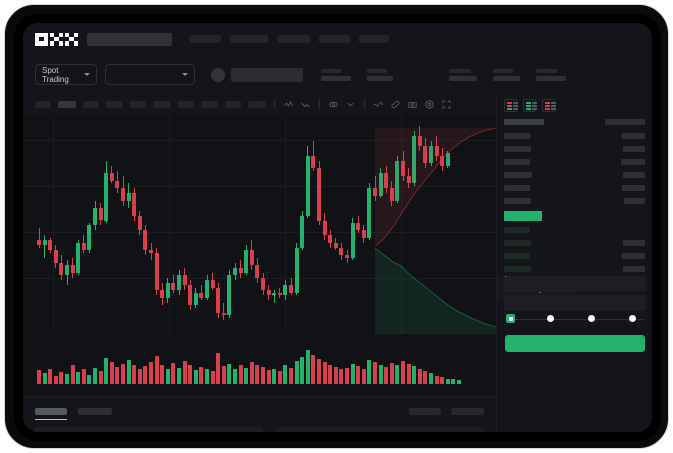  I want to click on timeframe-more, so click(257, 104).